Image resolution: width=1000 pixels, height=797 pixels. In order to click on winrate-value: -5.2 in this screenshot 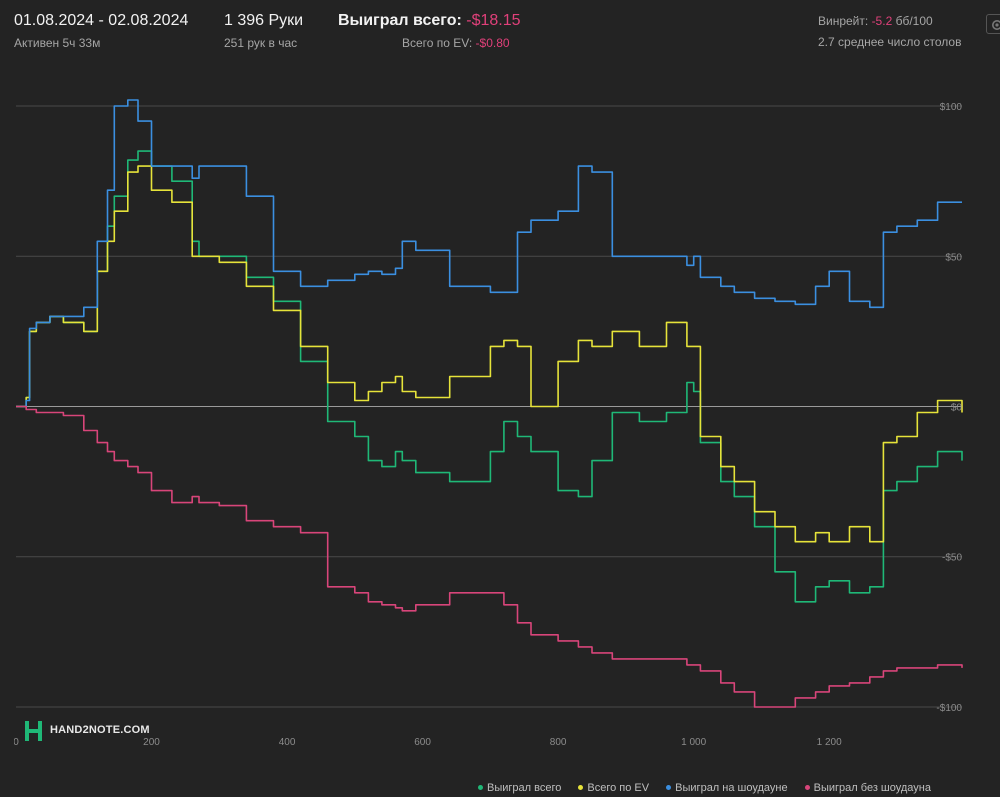, I will do `click(882, 21)`.